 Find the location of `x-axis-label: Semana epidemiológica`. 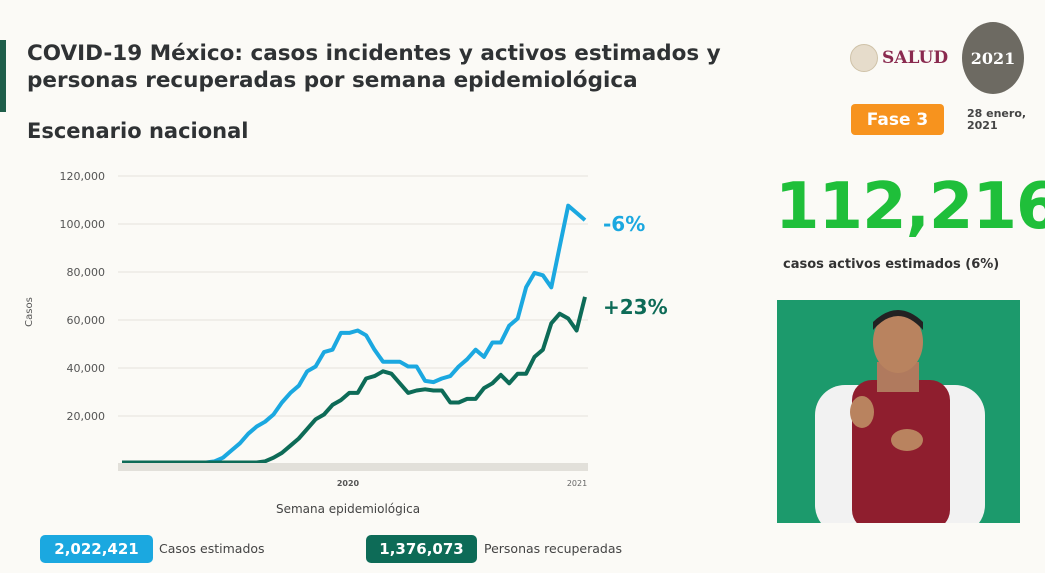

x-axis-label: Semana epidemiológica is located at coordinates (348, 509).